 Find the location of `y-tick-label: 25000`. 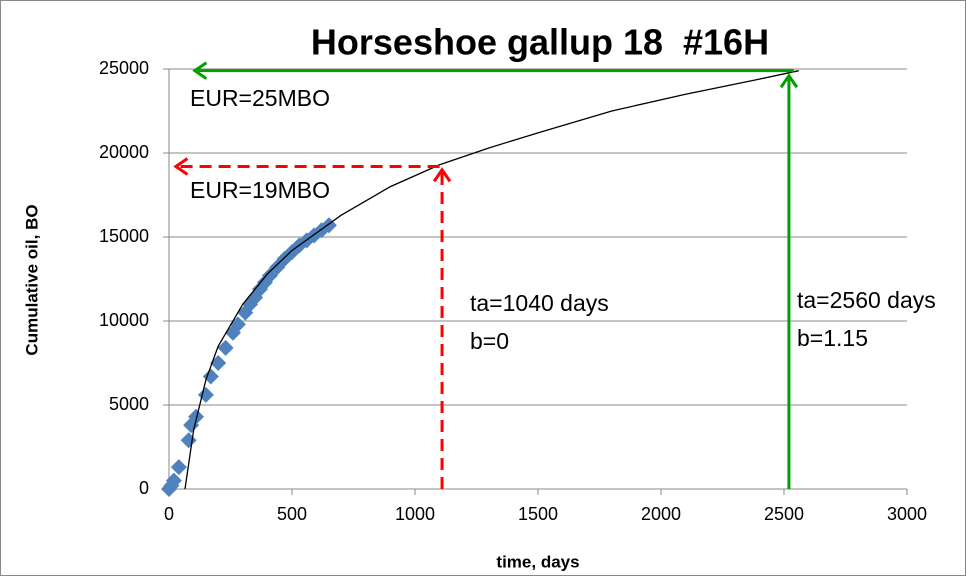

y-tick-label: 25000 is located at coordinates (124, 68).